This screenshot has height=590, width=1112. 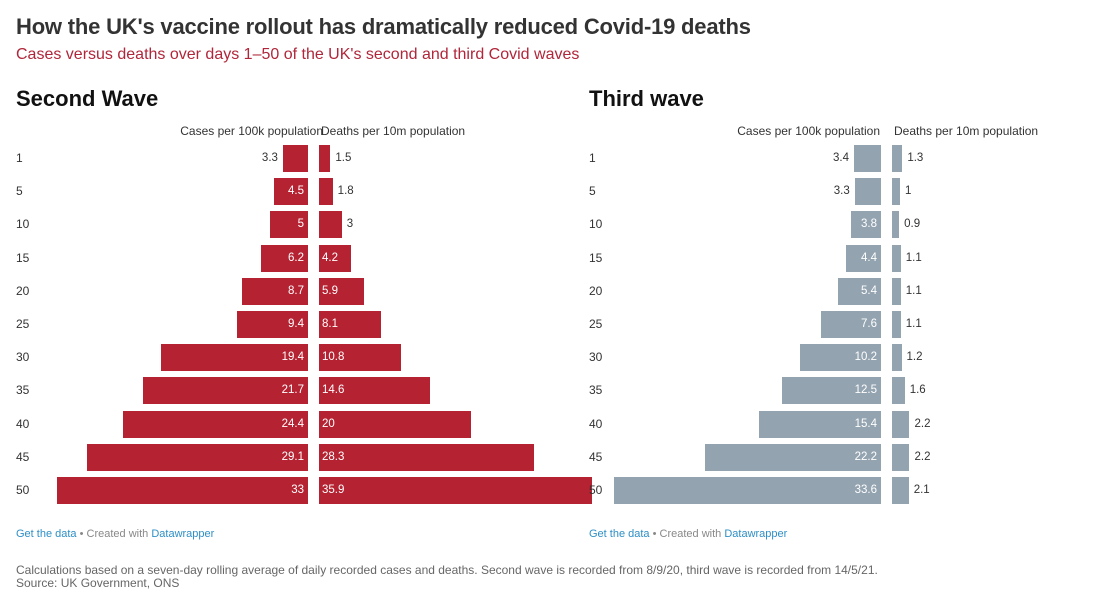 What do you see at coordinates (328, 423) in the screenshot?
I see `deaths-value-label: 20` at bounding box center [328, 423].